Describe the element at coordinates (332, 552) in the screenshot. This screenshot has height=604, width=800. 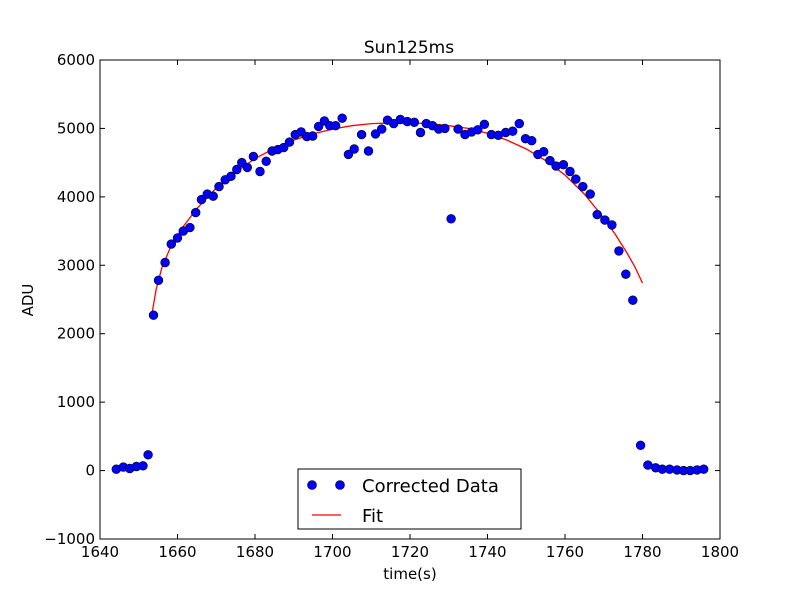
I see `x-tick-label: 1700` at that location.